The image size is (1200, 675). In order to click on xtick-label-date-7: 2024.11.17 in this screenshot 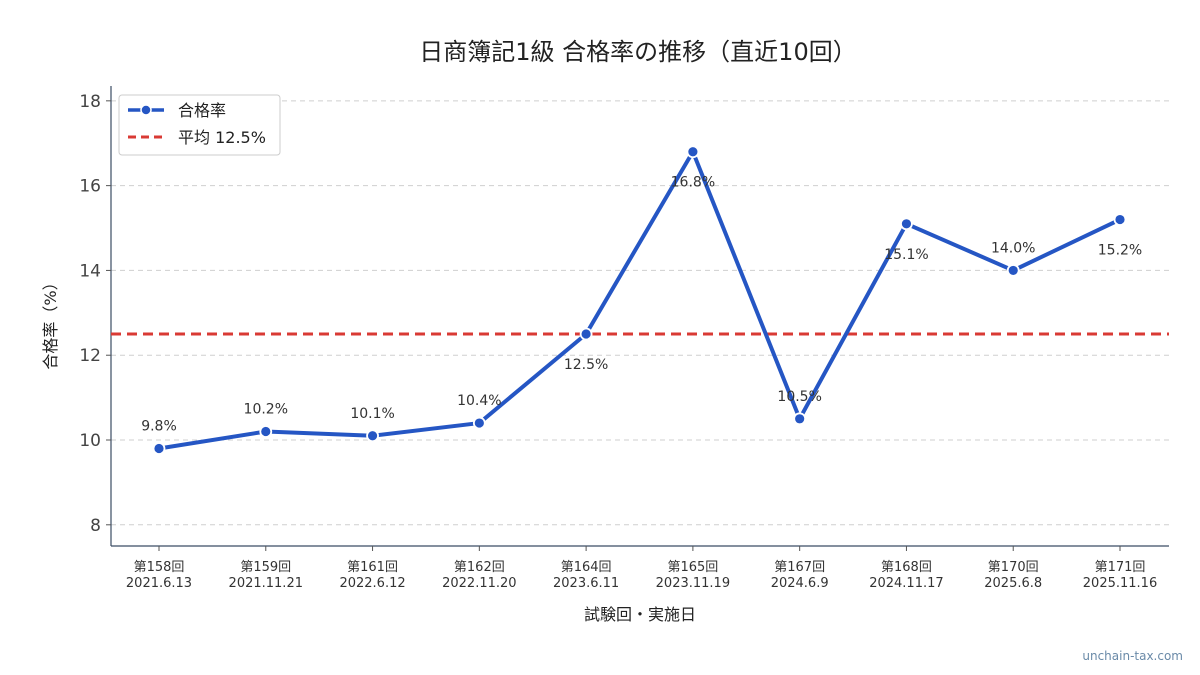, I will do `click(906, 583)`.